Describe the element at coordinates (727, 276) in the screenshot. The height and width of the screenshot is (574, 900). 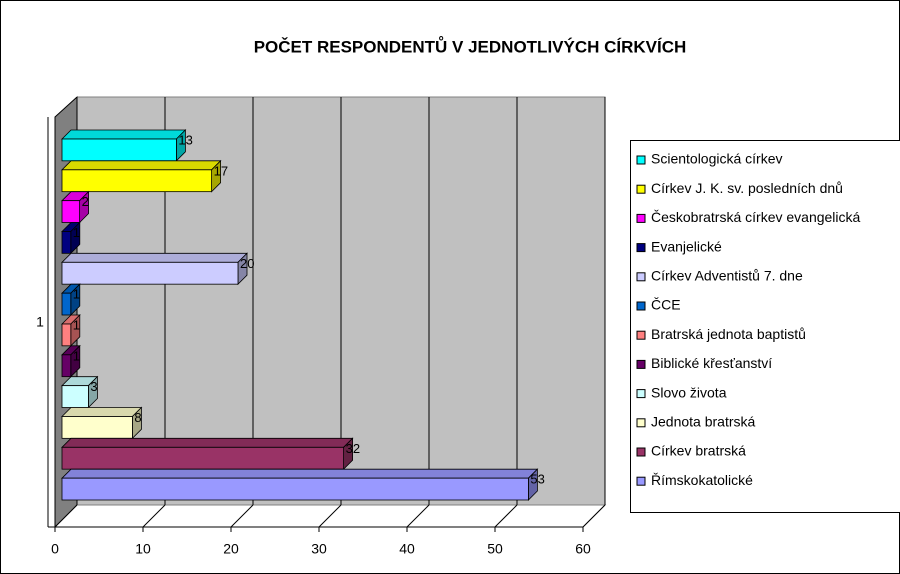
I see `legend-label: Církev Adventistů 7. dne` at that location.